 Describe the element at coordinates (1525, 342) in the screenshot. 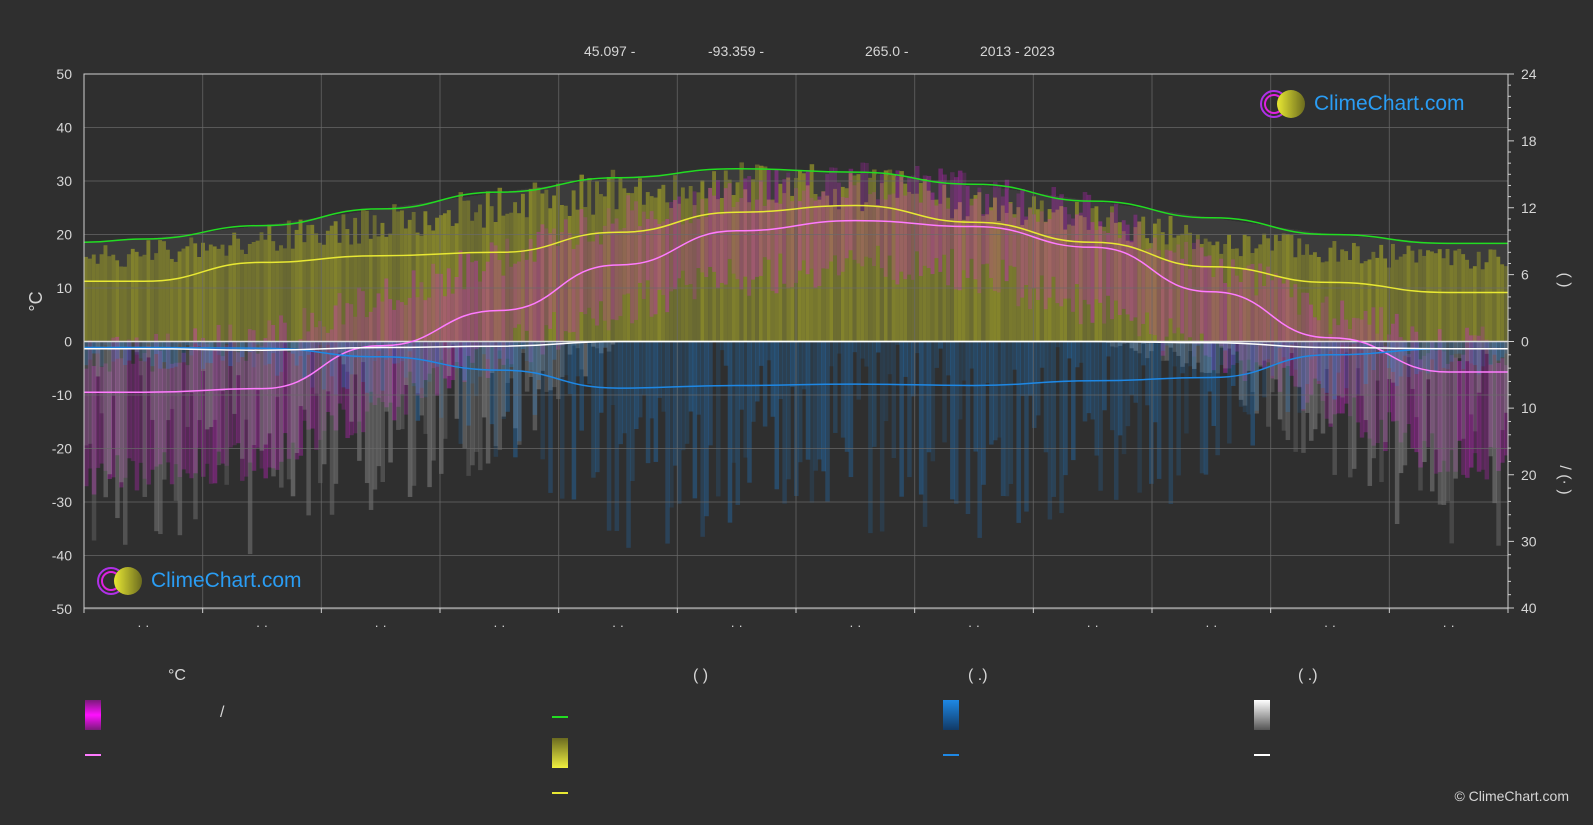

I see `y-right-hours-tick-label: 0` at that location.